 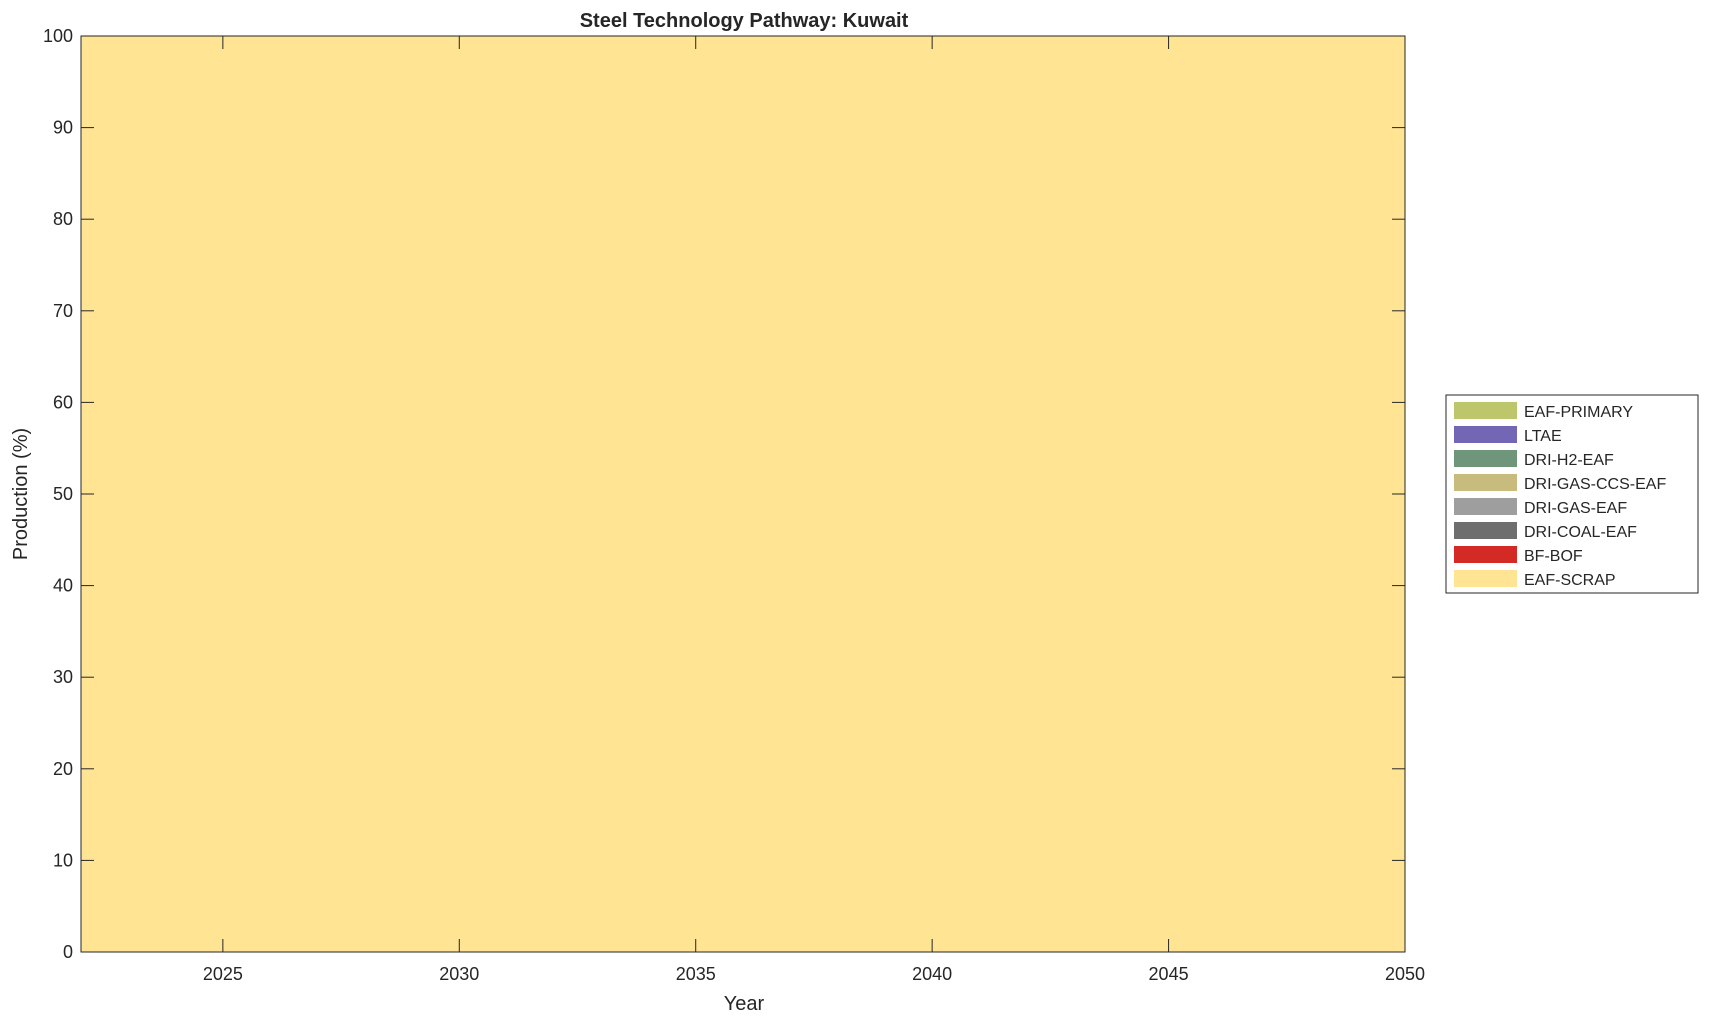 What do you see at coordinates (1569, 460) in the screenshot?
I see `legend-label: DRI-H2-EAF` at bounding box center [1569, 460].